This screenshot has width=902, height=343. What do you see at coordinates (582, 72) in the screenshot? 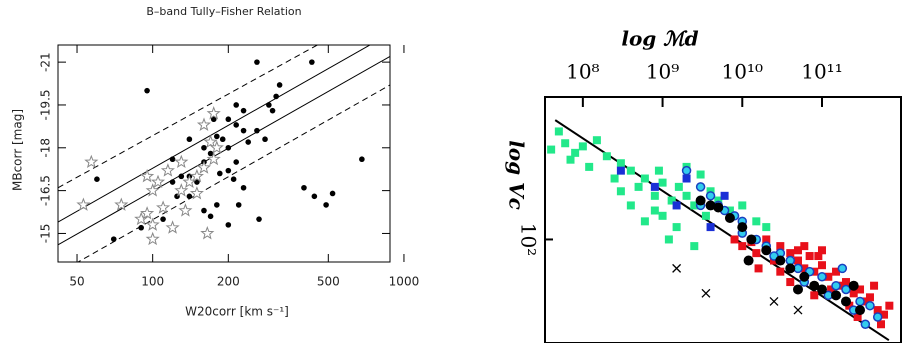
I see `x-tick-label: 10⁸` at bounding box center [582, 72].